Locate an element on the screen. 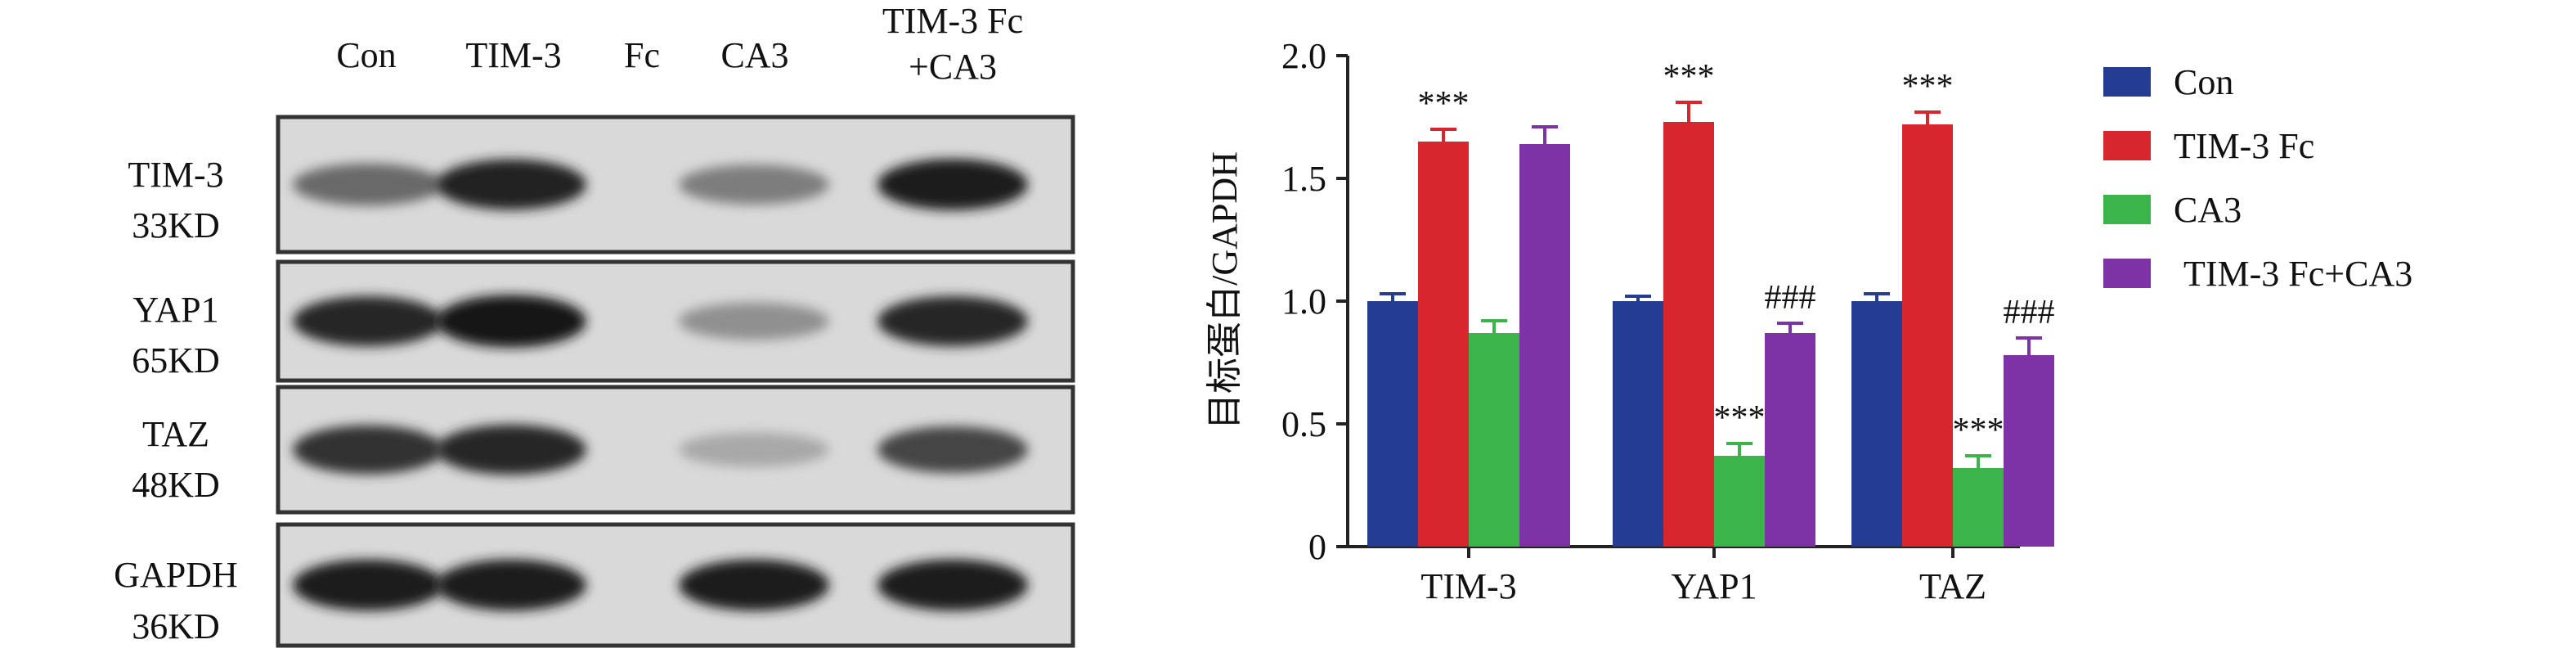  bar-taz-tim-3-fc-ca3 is located at coordinates (2029, 451).